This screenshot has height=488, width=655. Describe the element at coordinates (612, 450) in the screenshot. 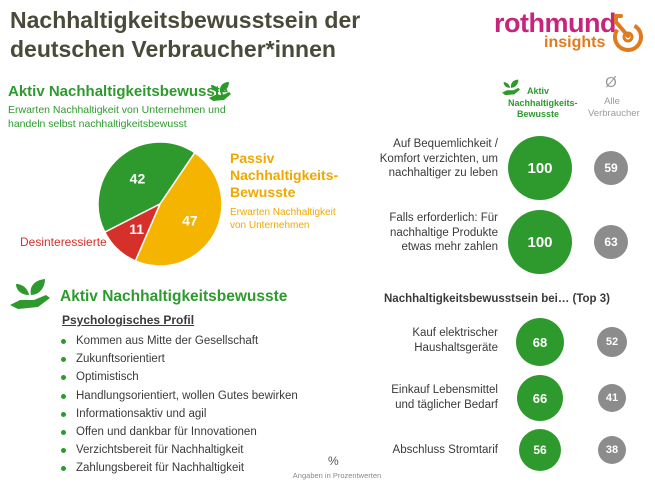

I see `value-circle-alle: 38` at that location.